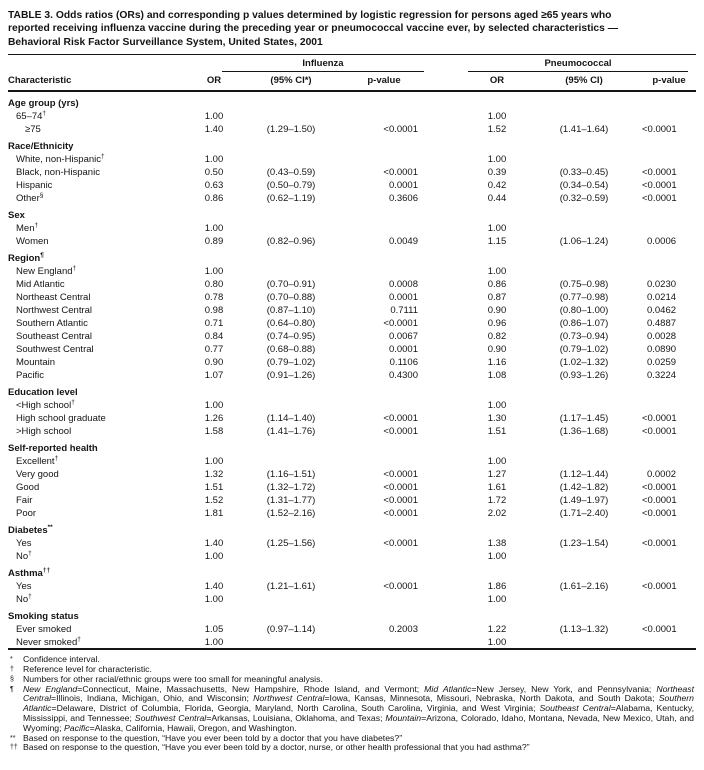 This screenshot has height=770, width=704. I want to click on pneumococcal-or-cell: 1.51, so click(497, 432).